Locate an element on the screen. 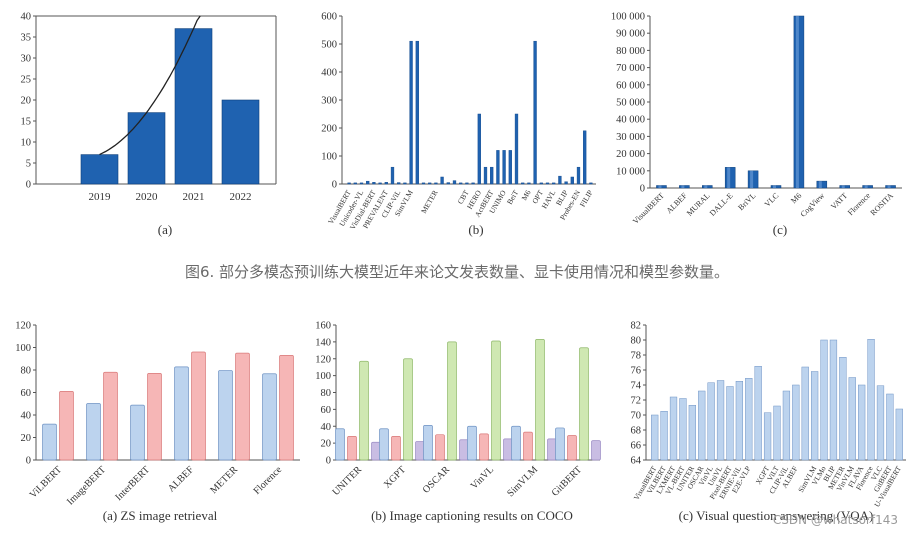  e-ytick-label: 40 is located at coordinates (326, 427).